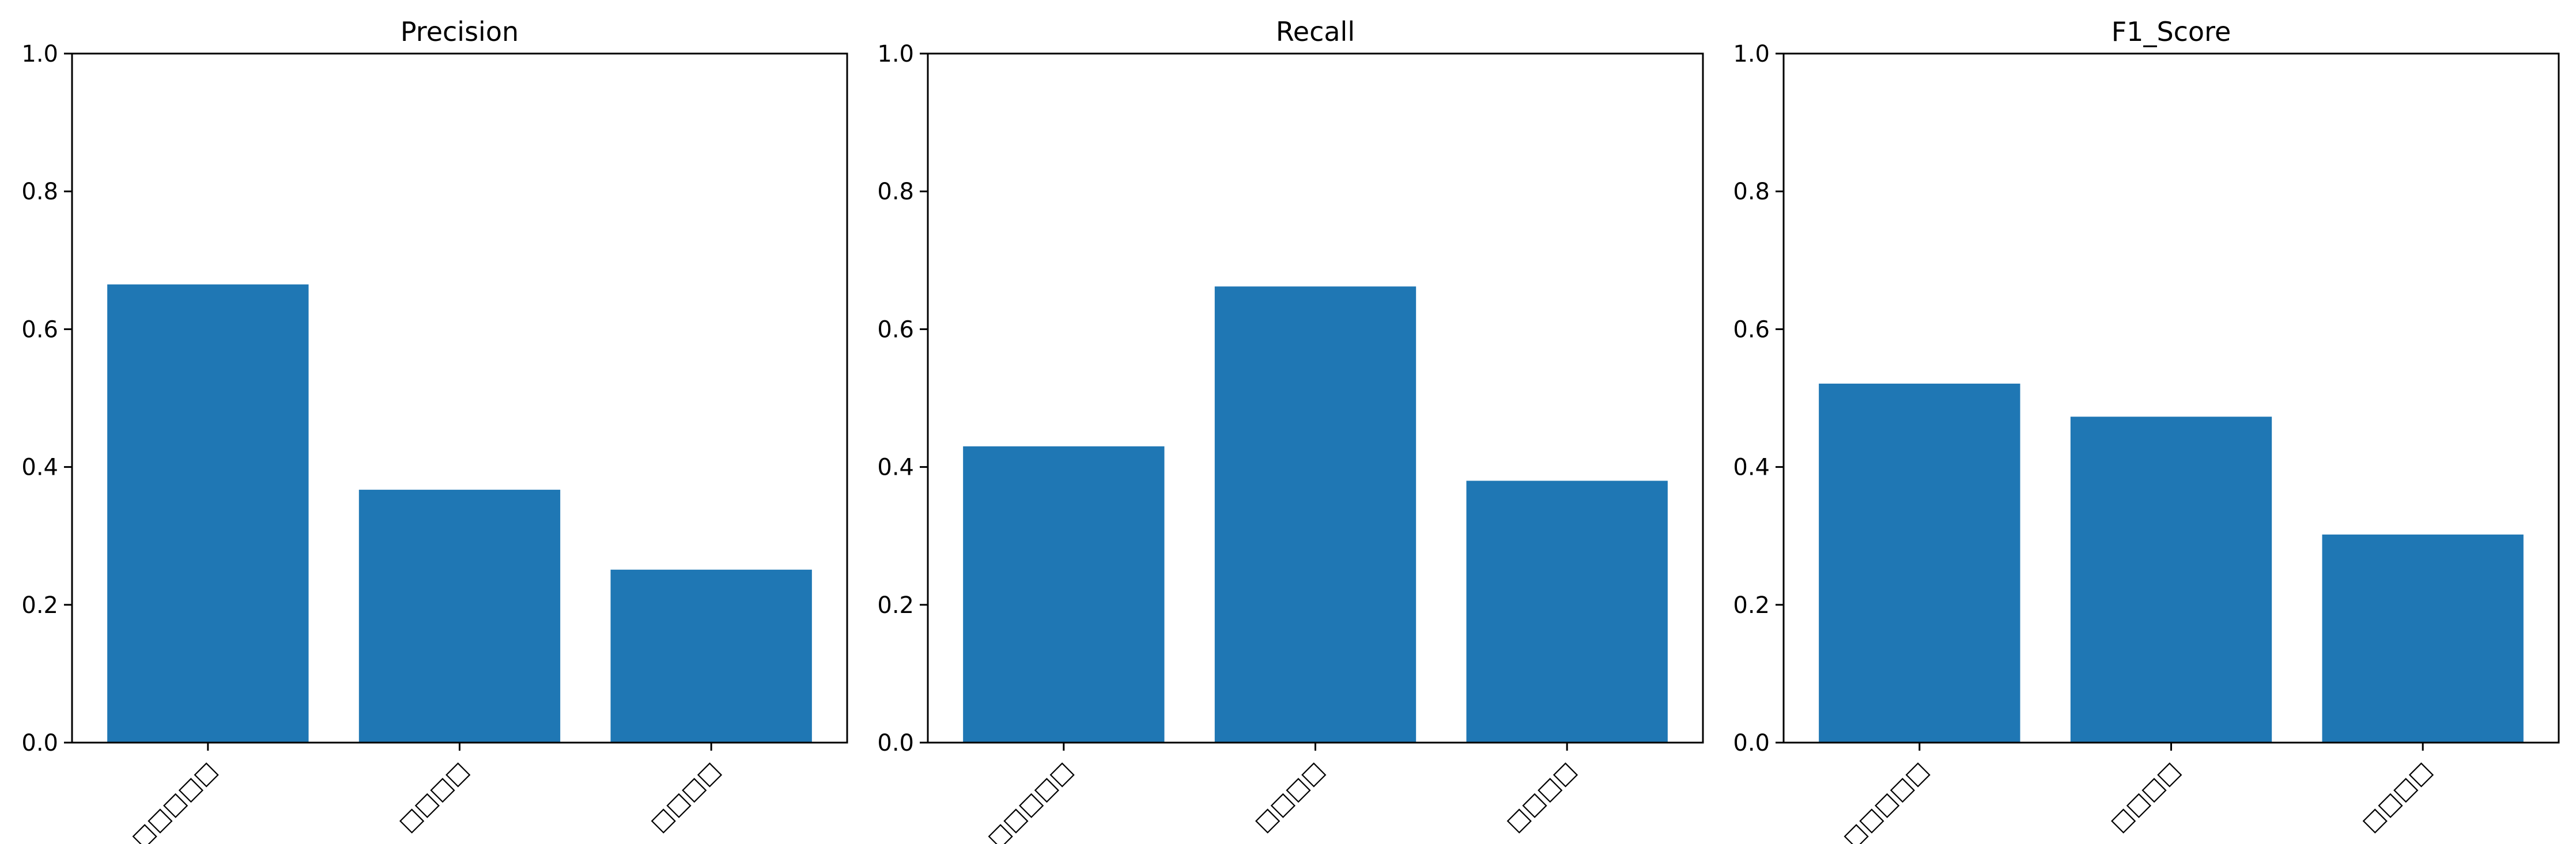 This screenshot has width=2576, height=844. What do you see at coordinates (1315, 31) in the screenshot?
I see `chart-title: Recall` at bounding box center [1315, 31].